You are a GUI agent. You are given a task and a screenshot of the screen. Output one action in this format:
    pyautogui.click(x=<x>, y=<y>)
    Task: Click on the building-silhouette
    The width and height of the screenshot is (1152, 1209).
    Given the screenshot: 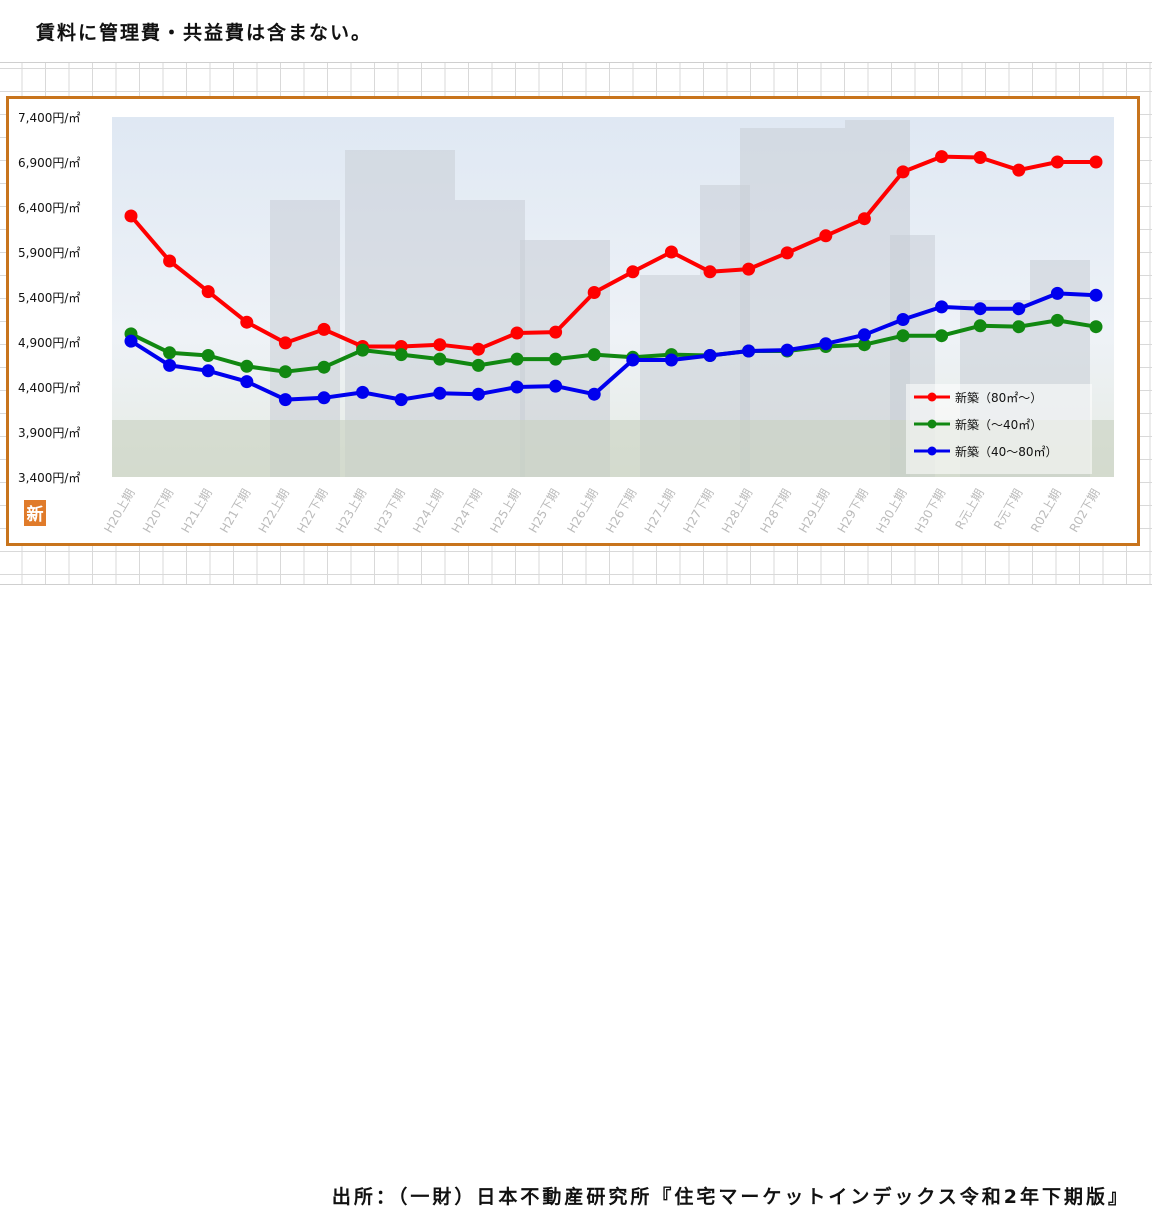 What is the action you would take?
    pyautogui.click(x=792, y=302)
    